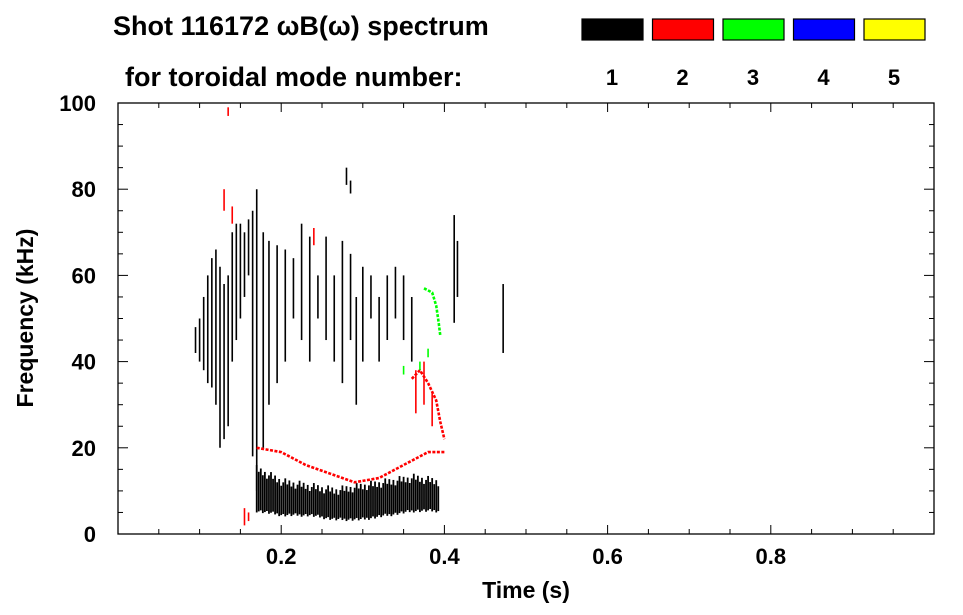 The width and height of the screenshot is (963, 615). What do you see at coordinates (84, 189) in the screenshot?
I see `y-tick-label: 80` at bounding box center [84, 189].